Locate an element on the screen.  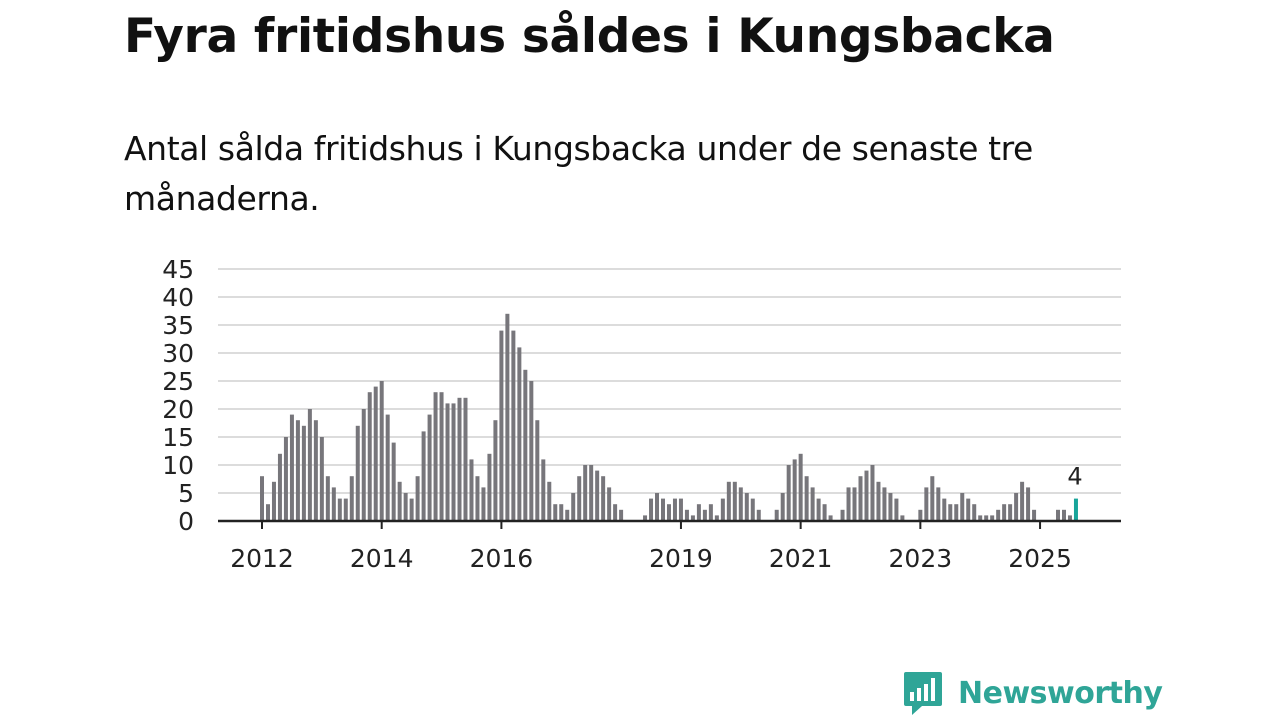
y-tick-label: 30 is located at coordinates (178, 353).